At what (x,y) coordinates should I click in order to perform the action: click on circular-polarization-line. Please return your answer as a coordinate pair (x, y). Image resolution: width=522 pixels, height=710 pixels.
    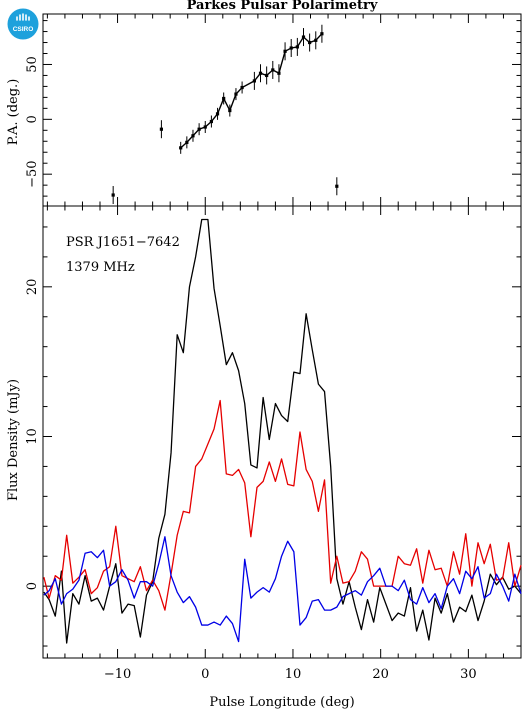
    Looking at the image, I should click on (282, 589).